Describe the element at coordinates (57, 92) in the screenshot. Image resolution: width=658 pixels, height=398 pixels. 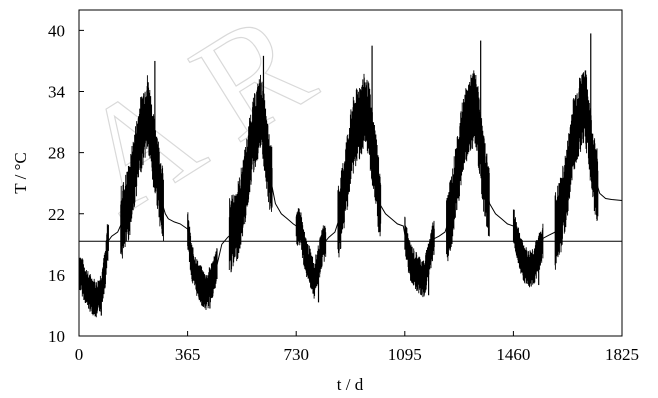
I see `y-tick-label: 34` at that location.